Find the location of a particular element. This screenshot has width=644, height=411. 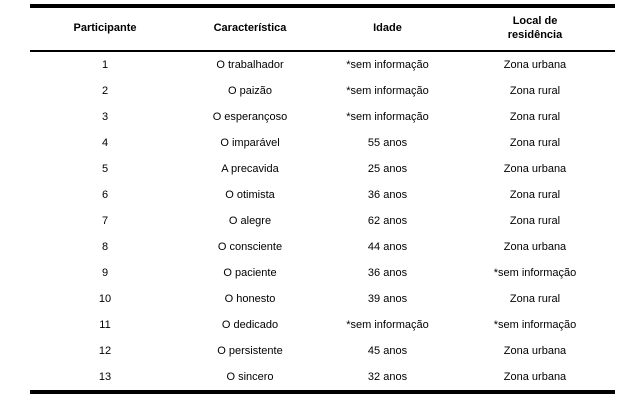

header-idade: Idade is located at coordinates (387, 29).